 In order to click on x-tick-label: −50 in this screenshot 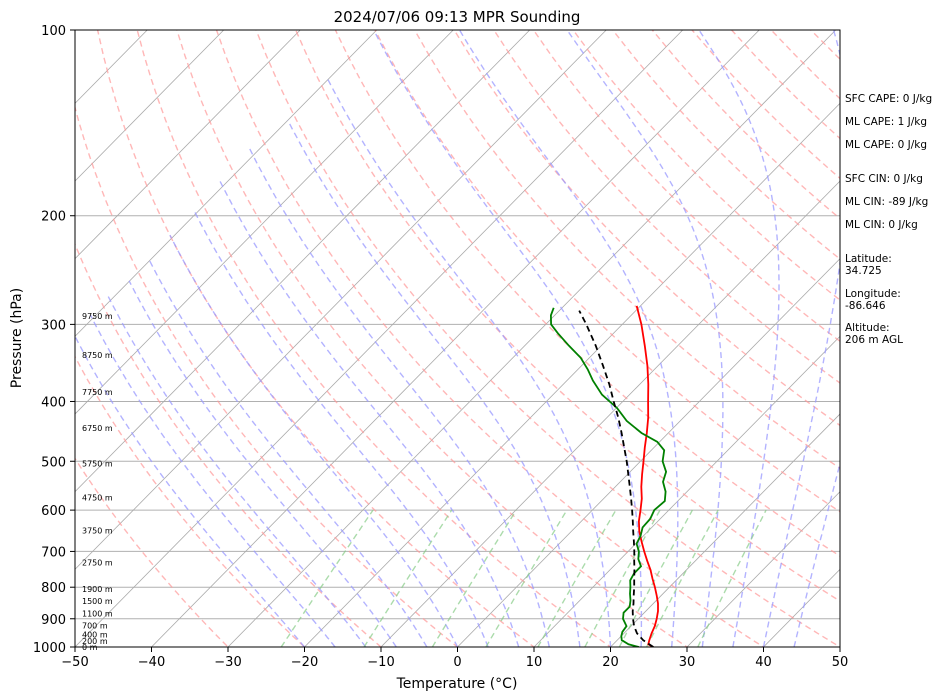, I will do `click(74, 662)`.